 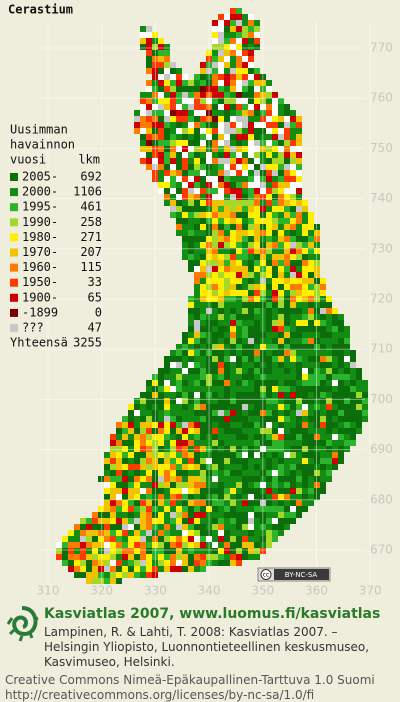 I want to click on easting-label: 340, so click(x=209, y=591).